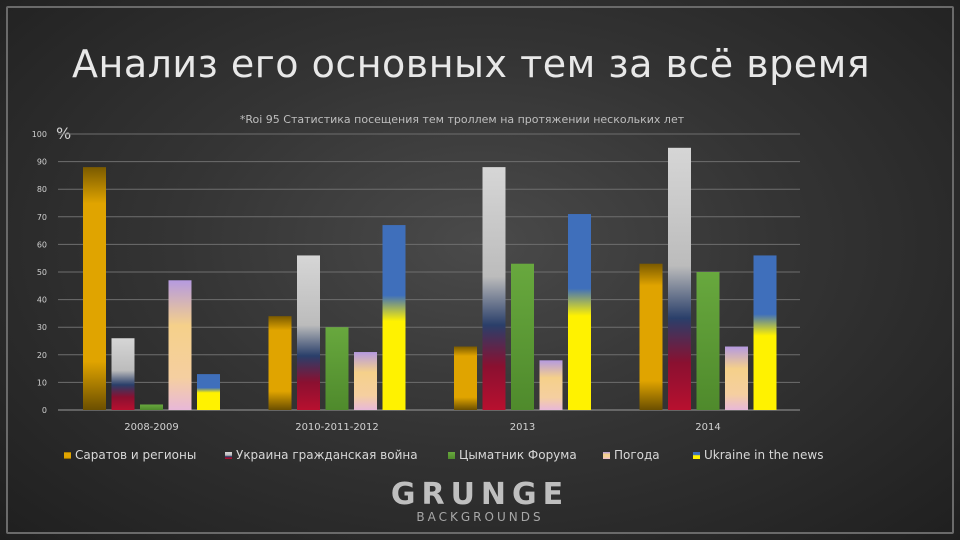  What do you see at coordinates (42, 217) in the screenshot?
I see `y-tick-label: 70` at bounding box center [42, 217].